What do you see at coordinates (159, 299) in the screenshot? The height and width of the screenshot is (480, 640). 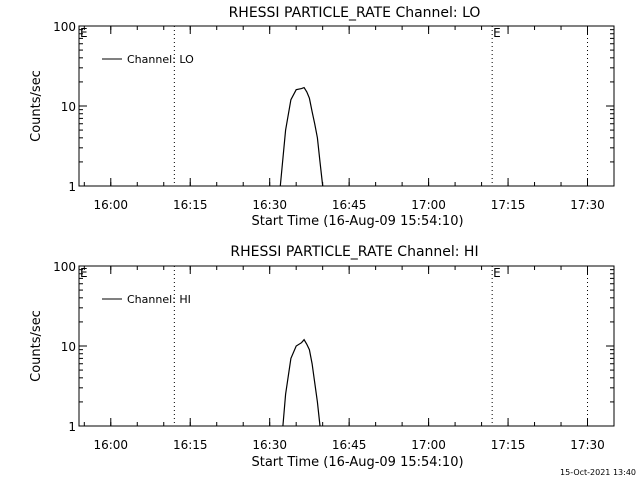 I see `legend-label: Channel: HI` at bounding box center [159, 299].